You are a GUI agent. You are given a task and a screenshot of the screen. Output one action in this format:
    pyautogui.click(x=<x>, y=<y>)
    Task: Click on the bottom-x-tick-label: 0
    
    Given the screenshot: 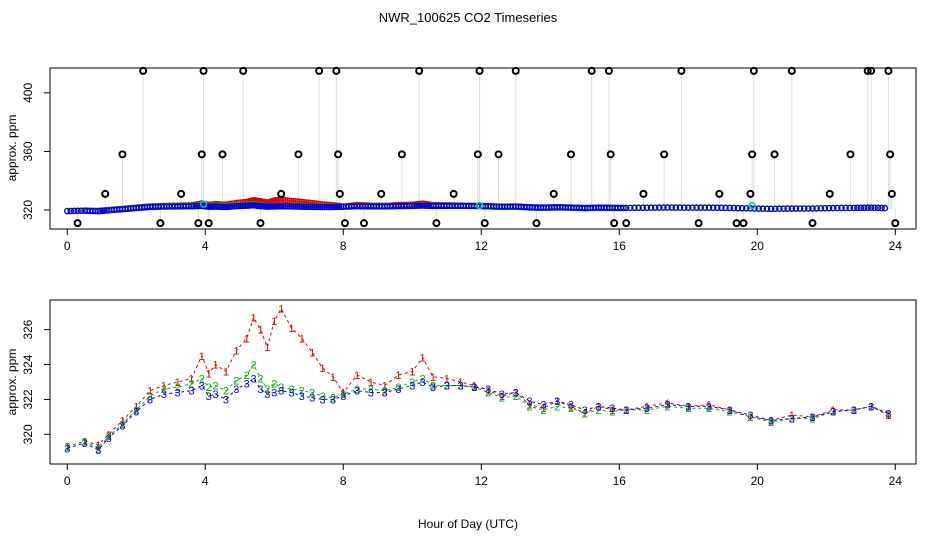 What is the action you would take?
    pyautogui.click(x=67, y=481)
    